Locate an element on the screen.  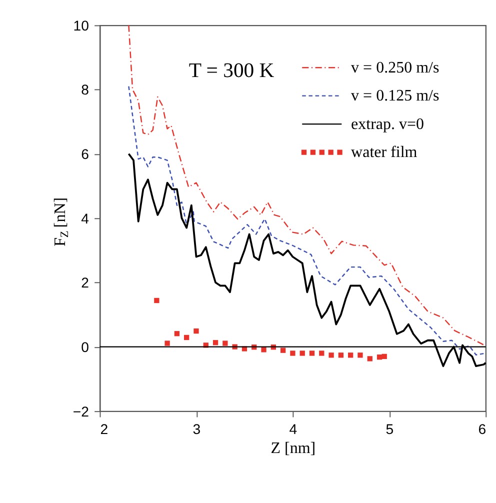
y-tick-label: 8 is located at coordinates (85, 90).